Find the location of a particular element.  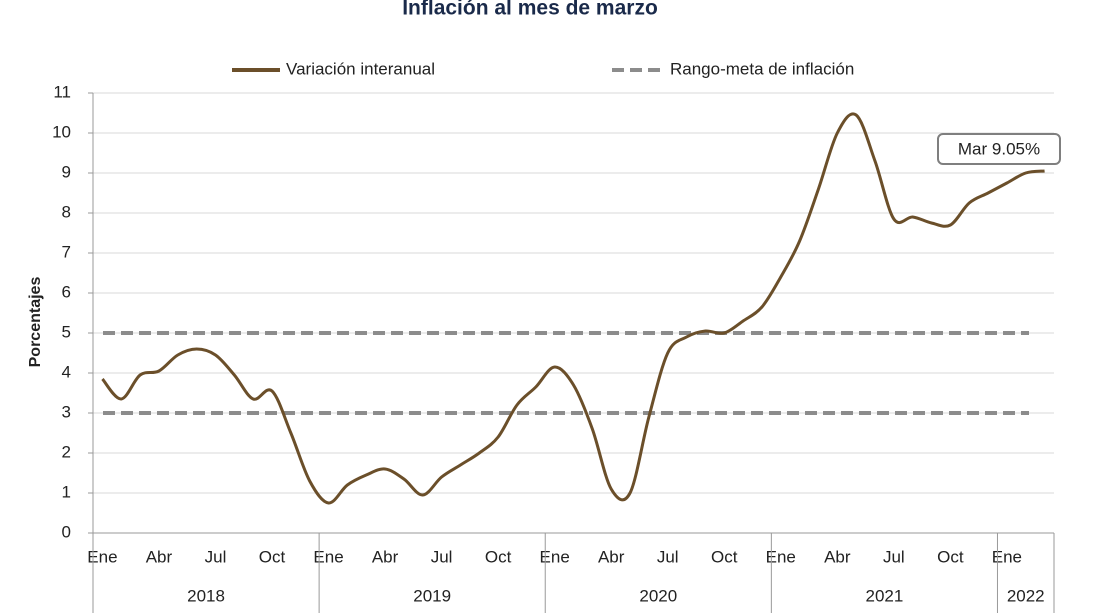

y-tick-label: 11 is located at coordinates (62, 91).